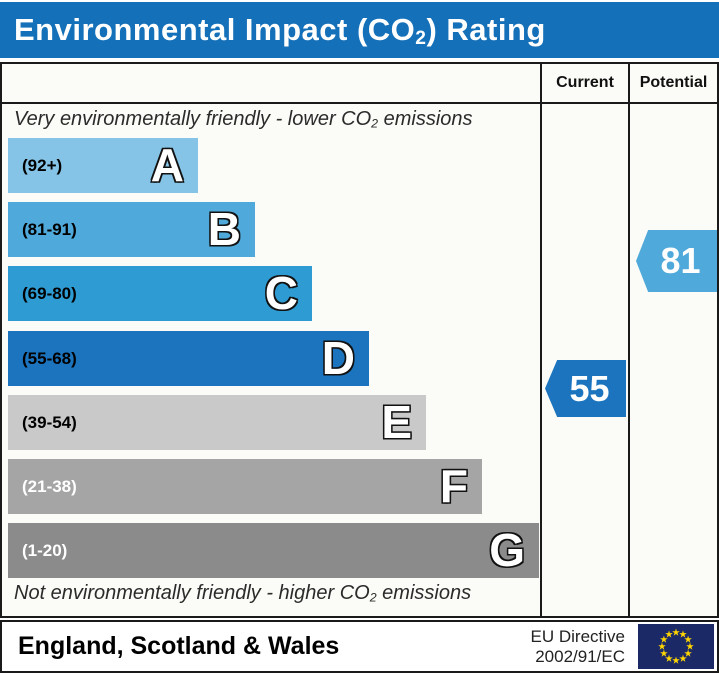 The height and width of the screenshot is (675, 719). I want to click on band-letter-e: E, so click(396, 422).